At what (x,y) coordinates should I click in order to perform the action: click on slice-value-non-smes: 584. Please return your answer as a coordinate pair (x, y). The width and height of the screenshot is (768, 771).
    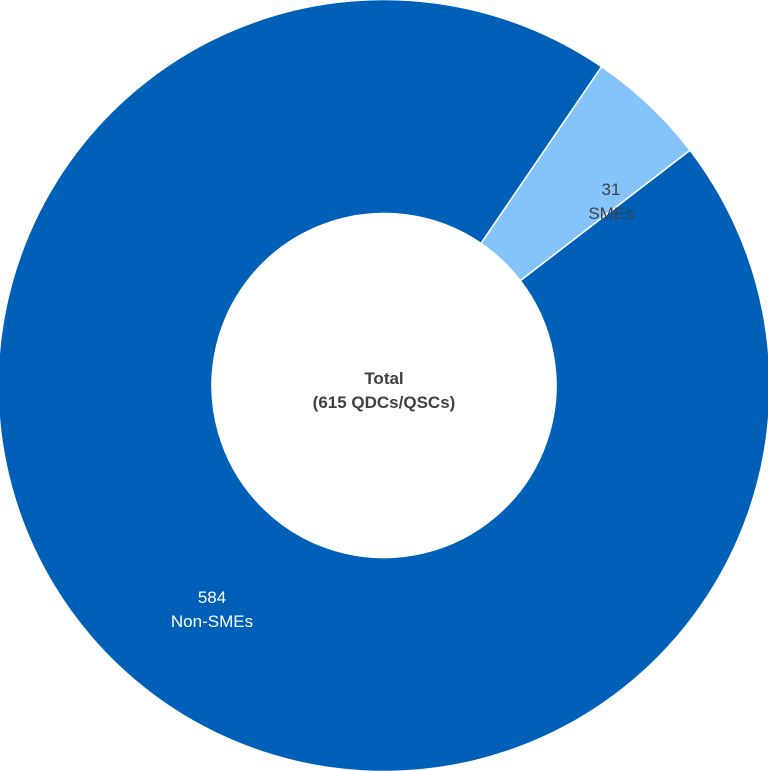
    Looking at the image, I should click on (212, 597).